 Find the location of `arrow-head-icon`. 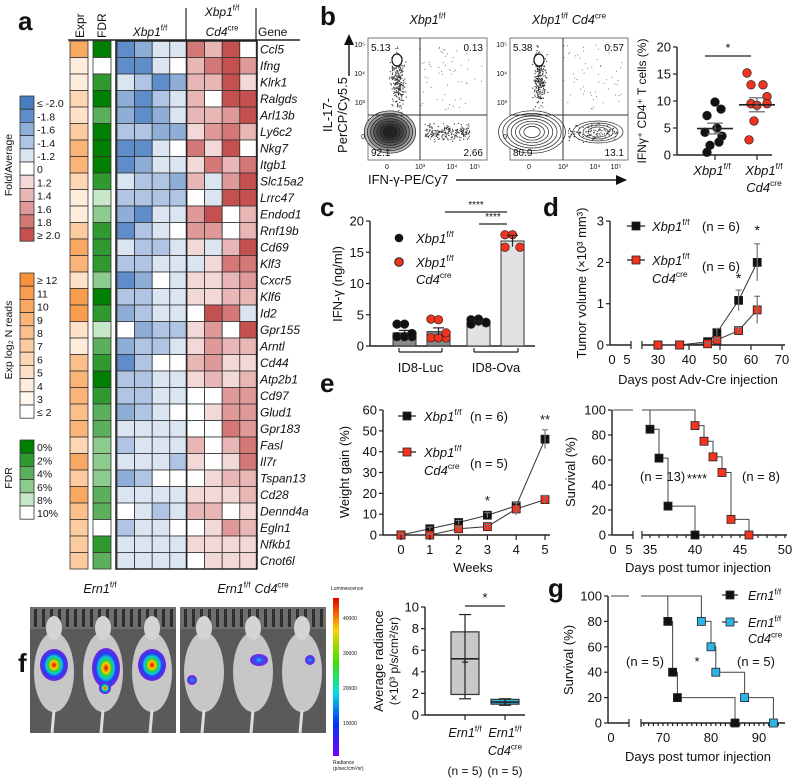

arrow-head-icon is located at coordinates (621, 180).